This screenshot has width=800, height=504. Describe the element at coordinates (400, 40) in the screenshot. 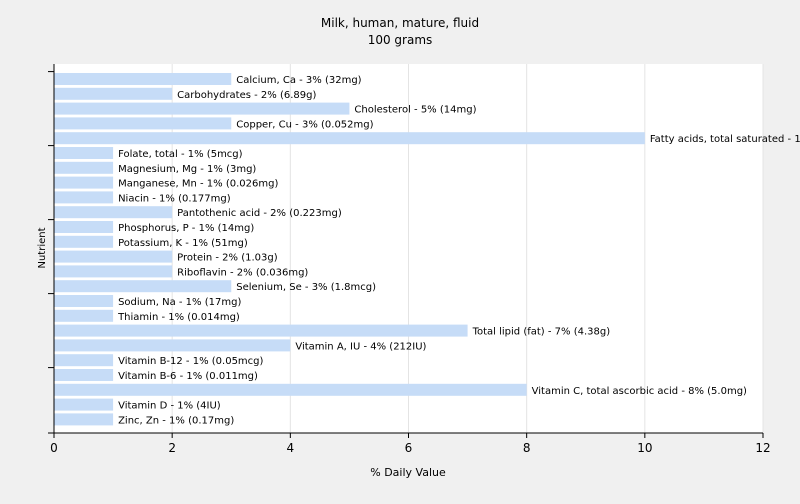

I see `chart-subtitle: 100 grams` at that location.